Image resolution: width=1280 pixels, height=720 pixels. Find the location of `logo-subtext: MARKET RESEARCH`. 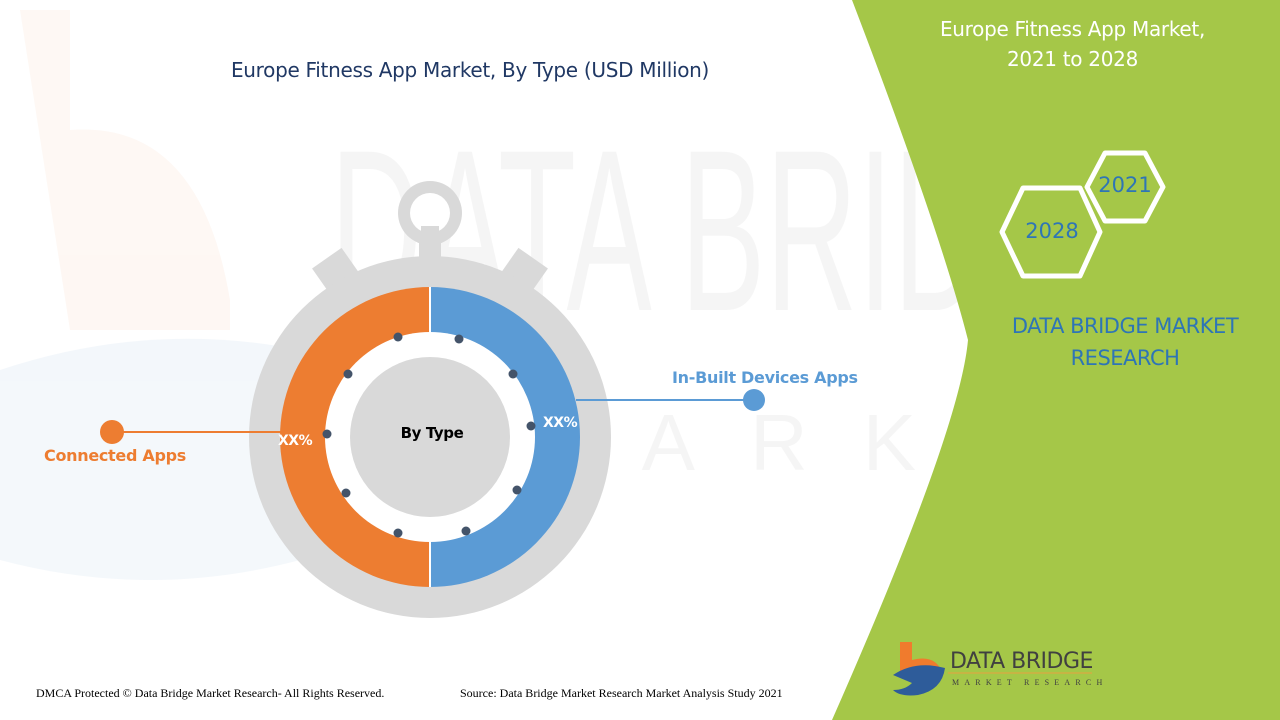

logo-subtext: MARKET RESEARCH is located at coordinates (1030, 682).